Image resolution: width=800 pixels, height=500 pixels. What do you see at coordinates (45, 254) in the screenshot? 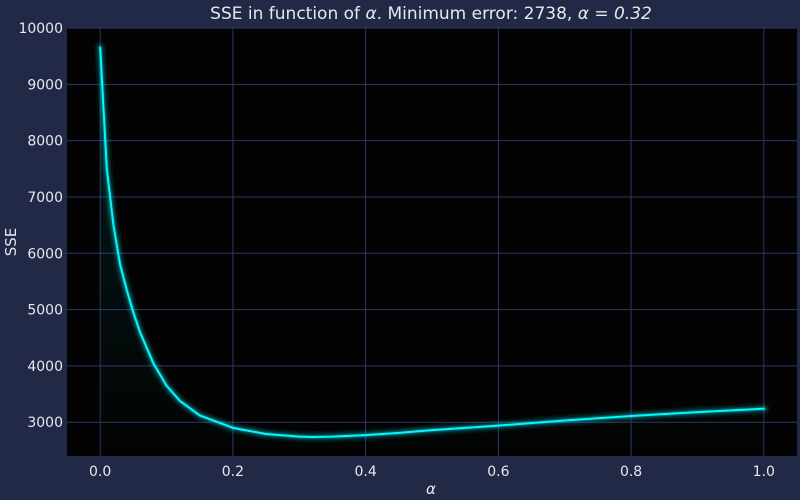
I see `y-tick-label: 6000` at bounding box center [45, 254].